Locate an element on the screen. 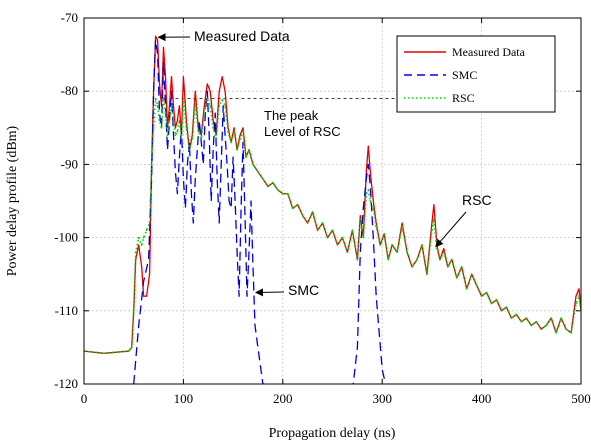  annotation-smc: SMC is located at coordinates (303, 290).